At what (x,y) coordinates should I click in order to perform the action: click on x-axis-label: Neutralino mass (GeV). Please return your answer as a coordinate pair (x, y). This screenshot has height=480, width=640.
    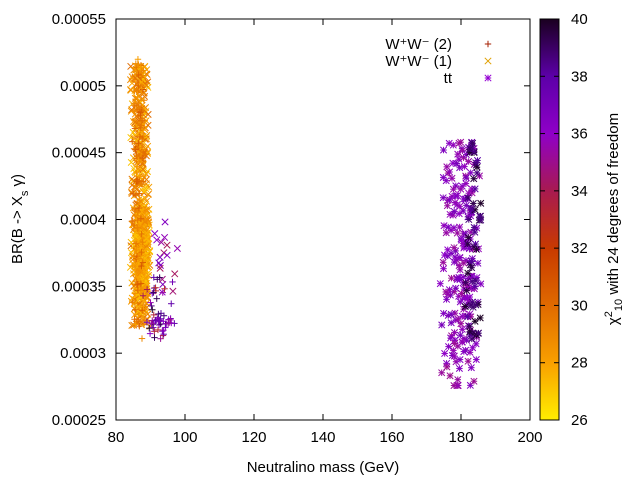
    Looking at the image, I should click on (323, 467).